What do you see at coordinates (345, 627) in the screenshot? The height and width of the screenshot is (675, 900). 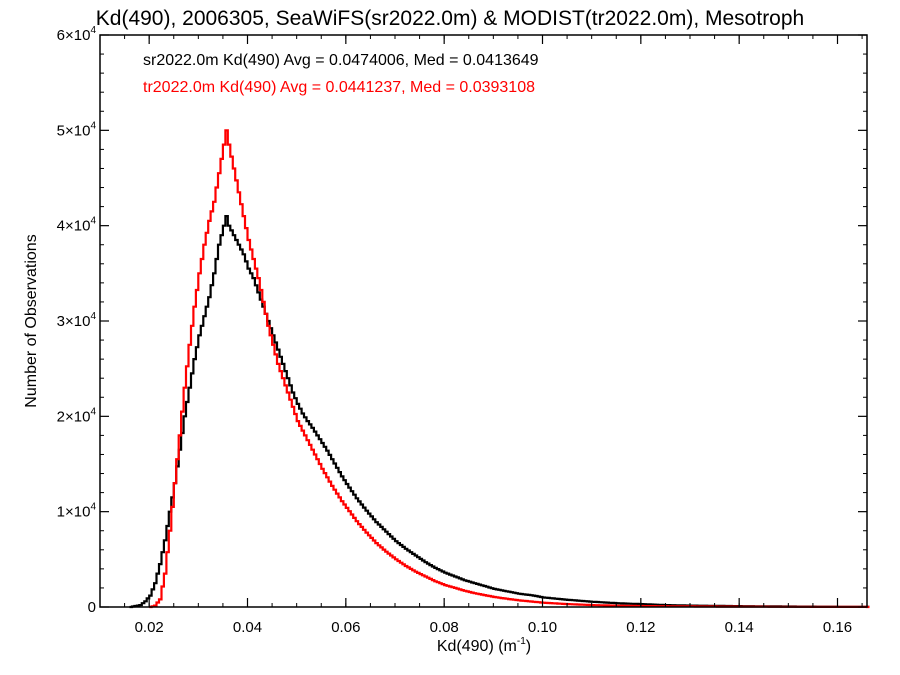 I see `x-tick-label: 0.06` at bounding box center [345, 627].